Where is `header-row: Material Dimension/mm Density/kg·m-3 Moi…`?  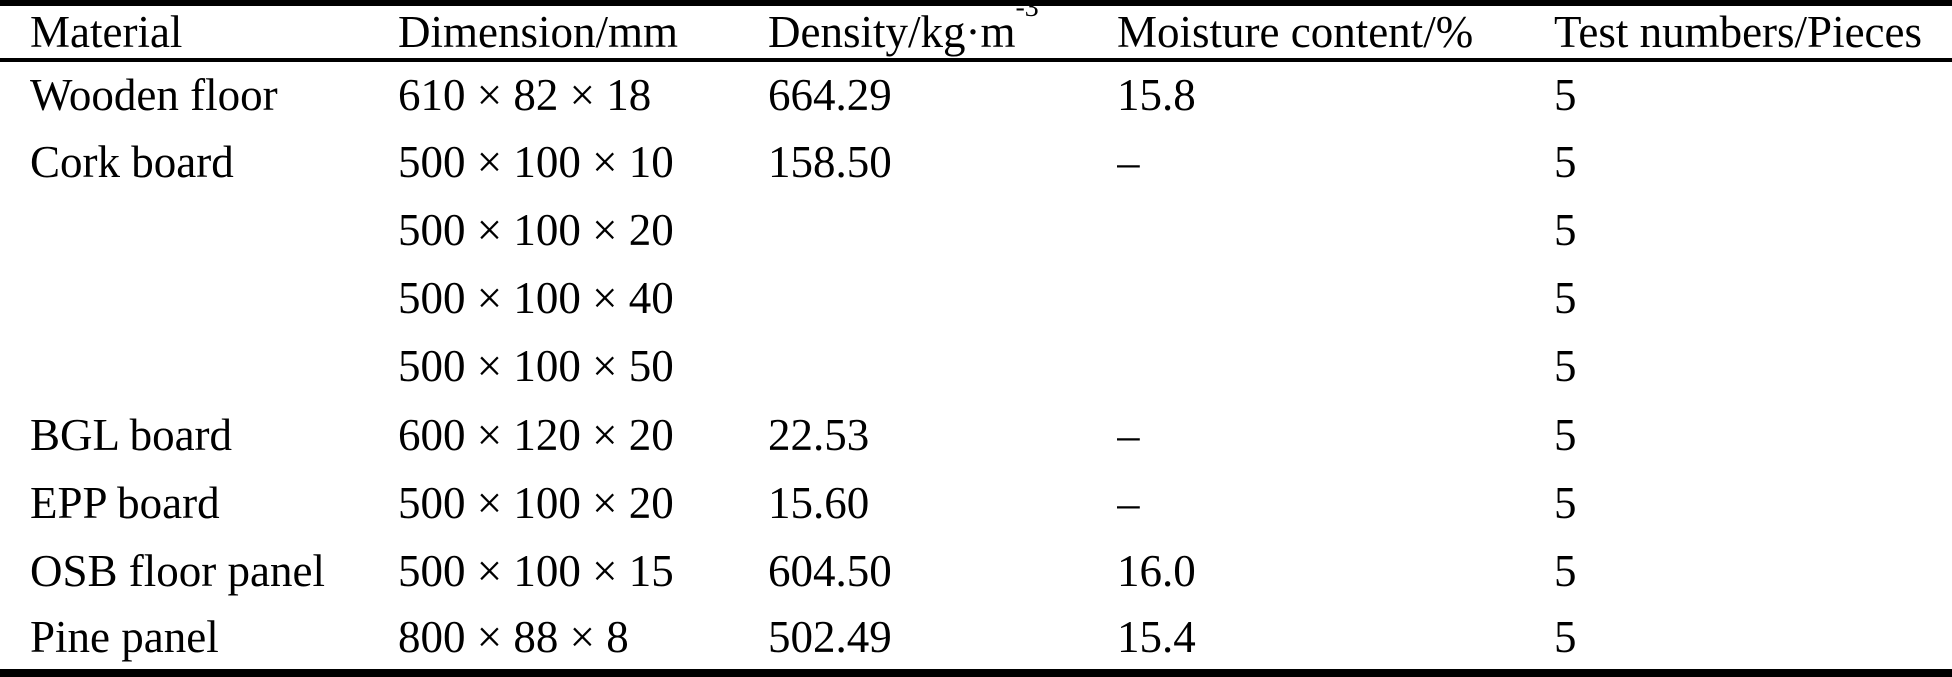 header-row: Material Dimension/mm Density/kg·m-3 Moi… is located at coordinates (976, 31).